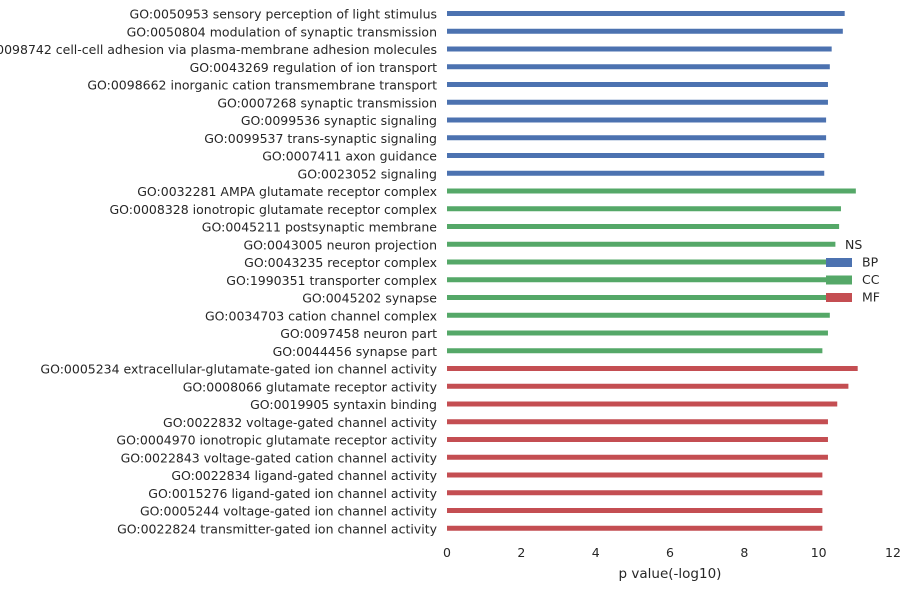 Image resolution: width=907 pixels, height=591 pixels. I want to click on x-axis: 0 2 4 6 8 10 12, so click(672, 552).